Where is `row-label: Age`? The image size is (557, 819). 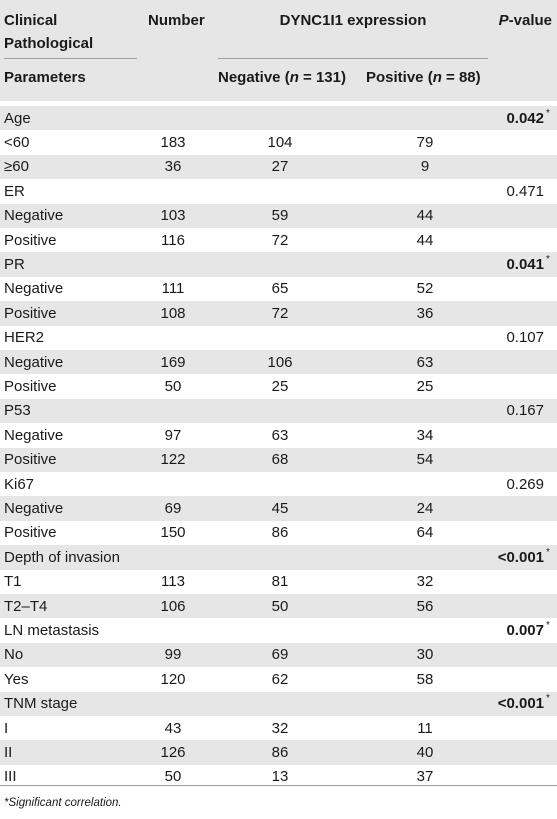
row-label: Age is located at coordinates (17, 118).